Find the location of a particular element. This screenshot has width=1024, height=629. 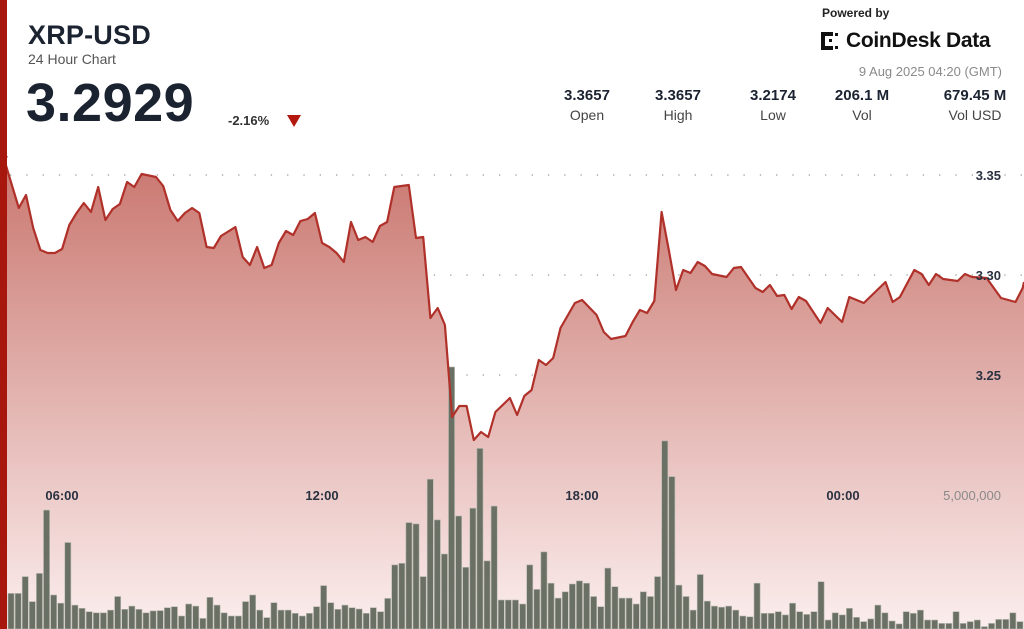

y-tick-label: 3.30 is located at coordinates (988, 275).